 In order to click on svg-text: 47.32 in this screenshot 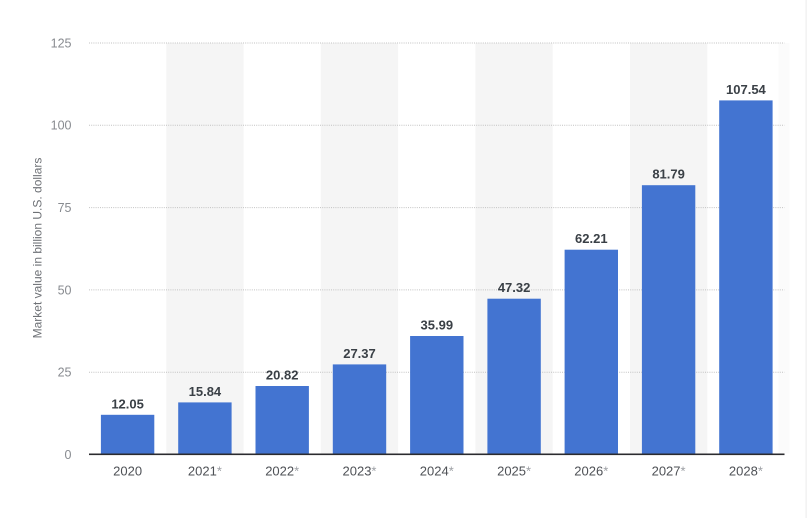, I will do `click(514, 287)`.